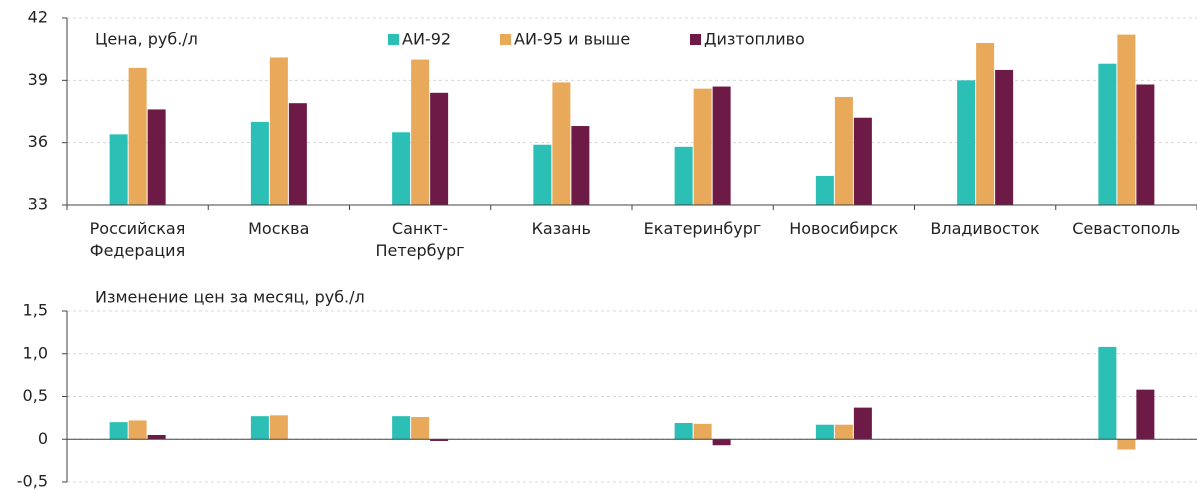 The image size is (1197, 491). I want to click on y-tick-label: 39, so click(38, 79).